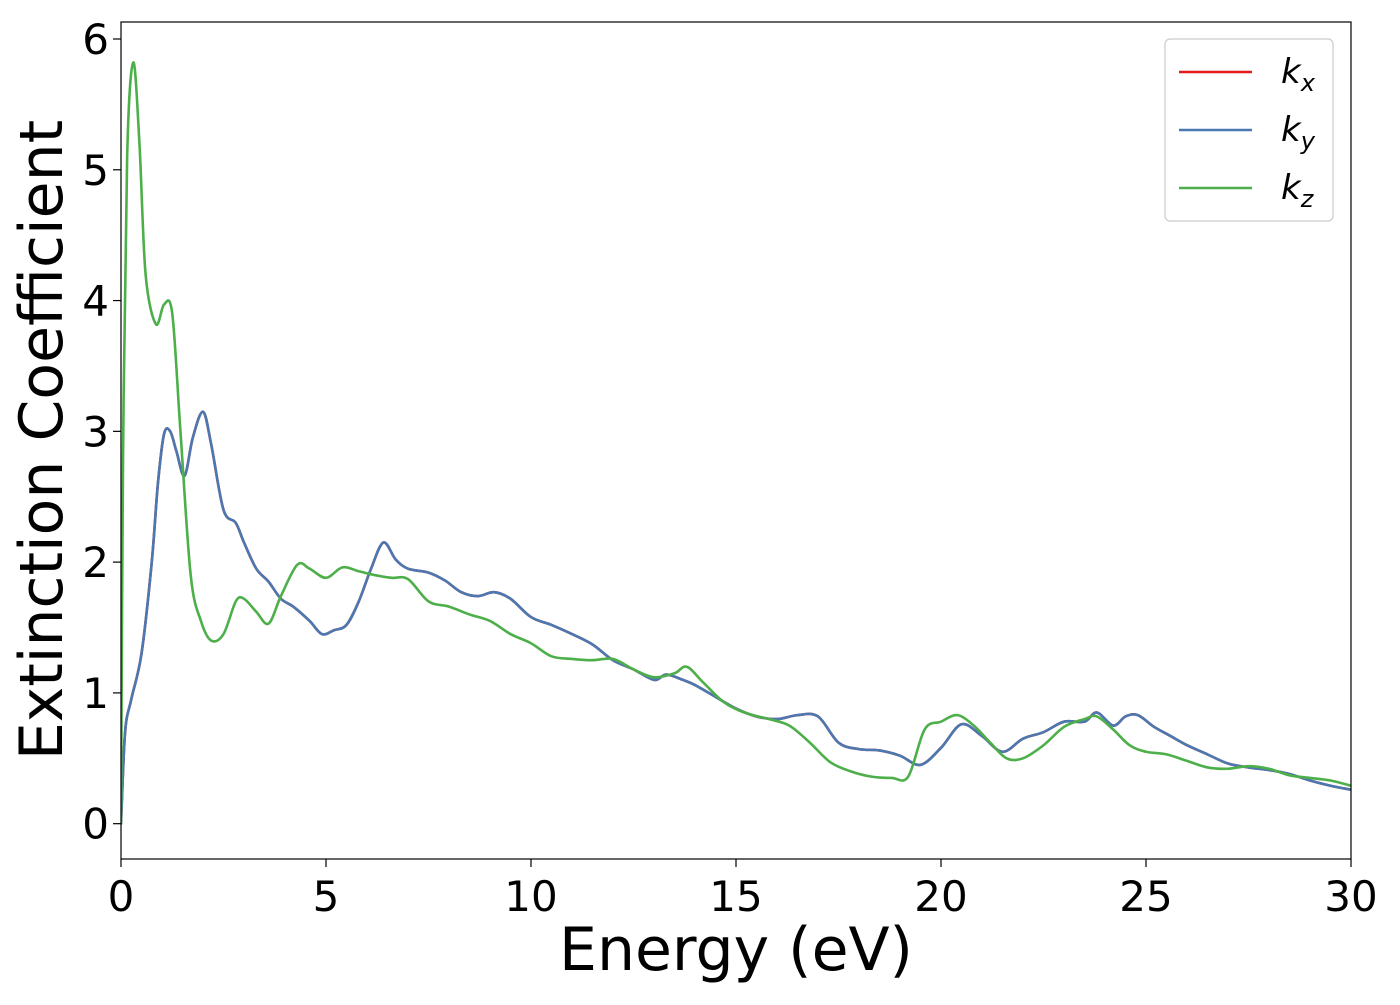 The width and height of the screenshot is (1400, 1005). I want to click on y-tick-label: 3, so click(95, 431).